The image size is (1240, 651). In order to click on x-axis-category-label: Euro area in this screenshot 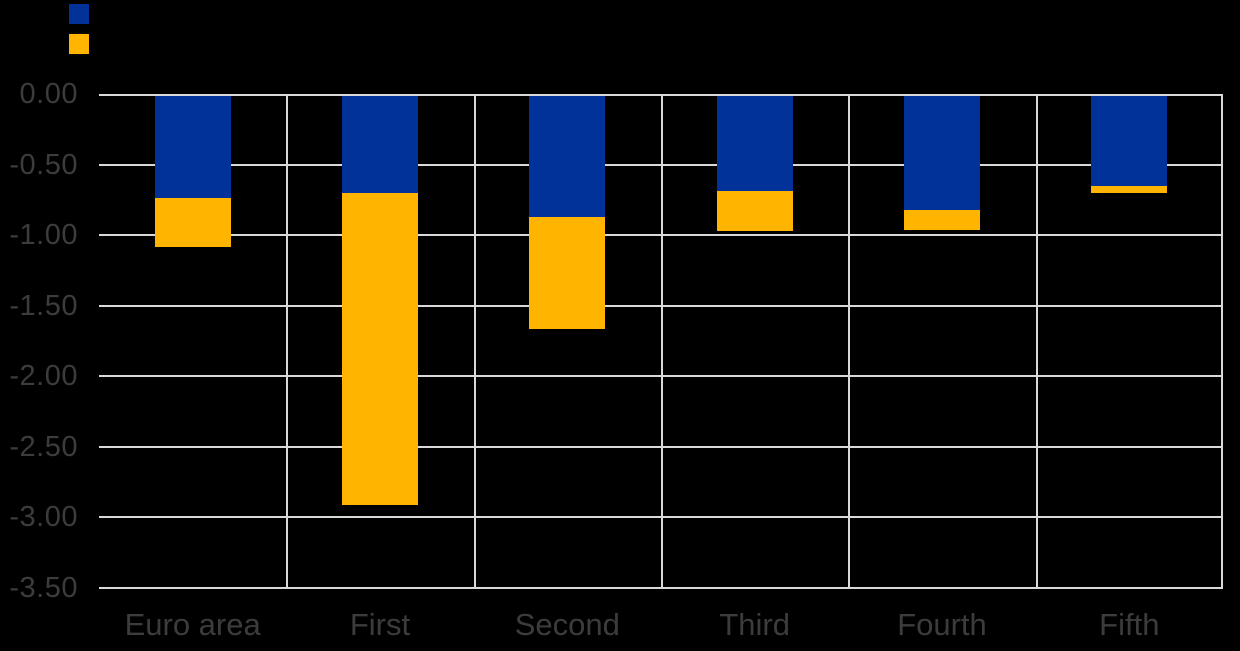, I will do `click(192, 624)`.